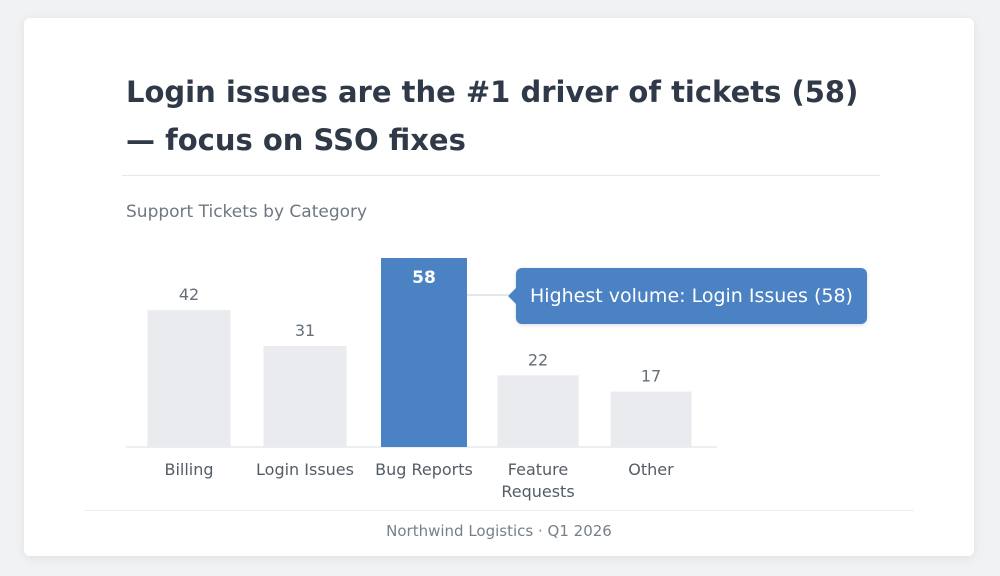 Image resolution: width=1000 pixels, height=576 pixels. Describe the element at coordinates (537, 480) in the screenshot. I see `category-label-feature-requests: Feature Requests` at that location.